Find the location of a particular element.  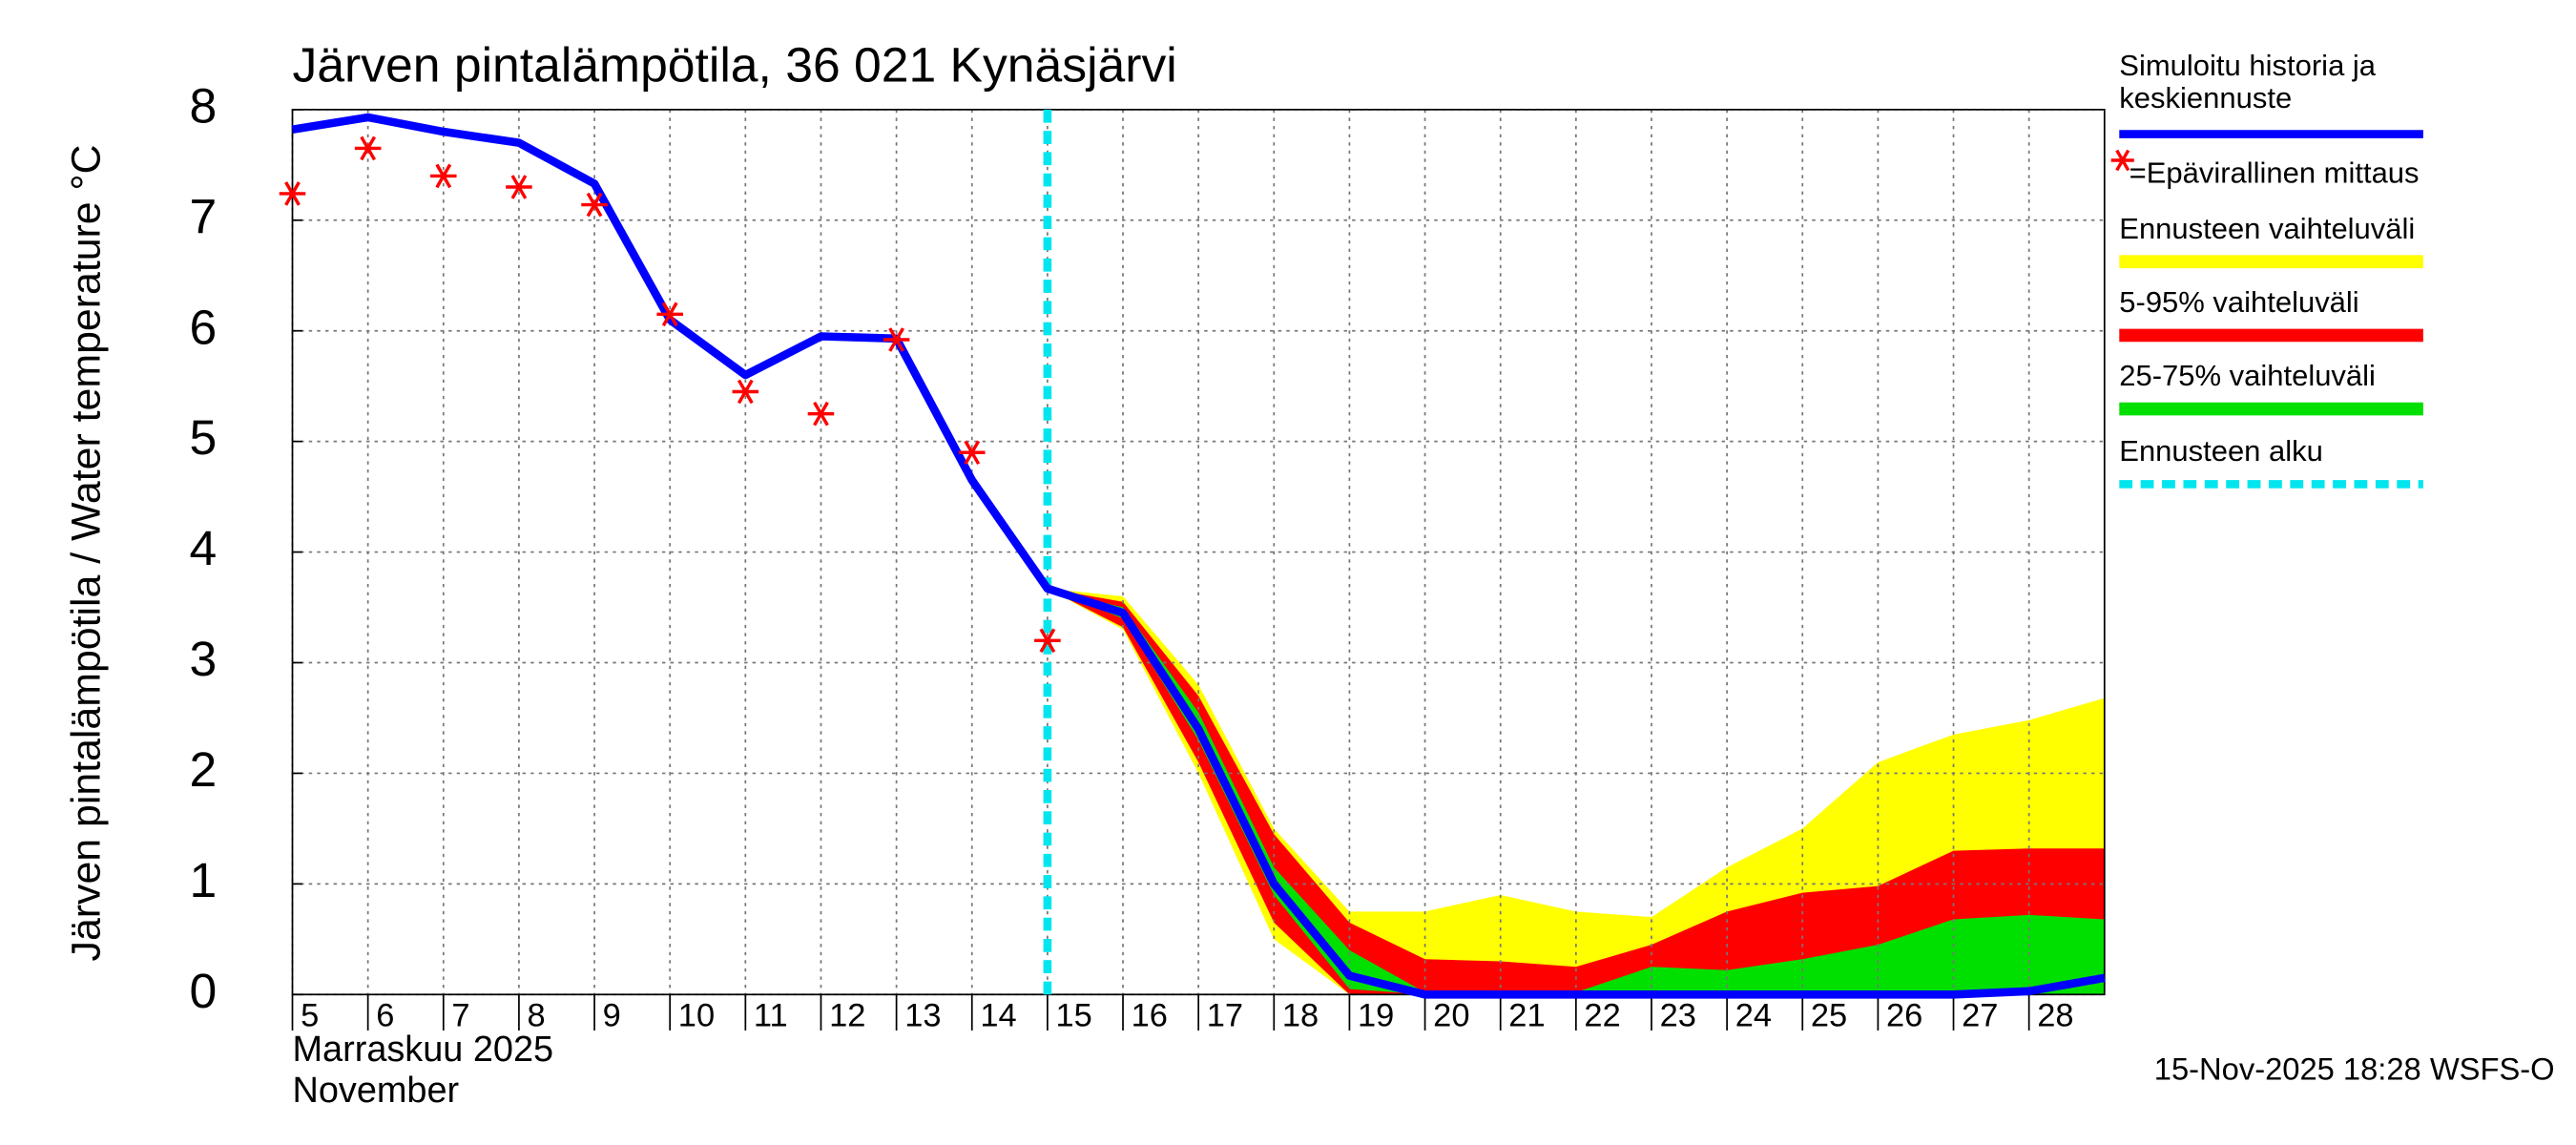

x-tick-label: 16 is located at coordinates (1150, 1015).